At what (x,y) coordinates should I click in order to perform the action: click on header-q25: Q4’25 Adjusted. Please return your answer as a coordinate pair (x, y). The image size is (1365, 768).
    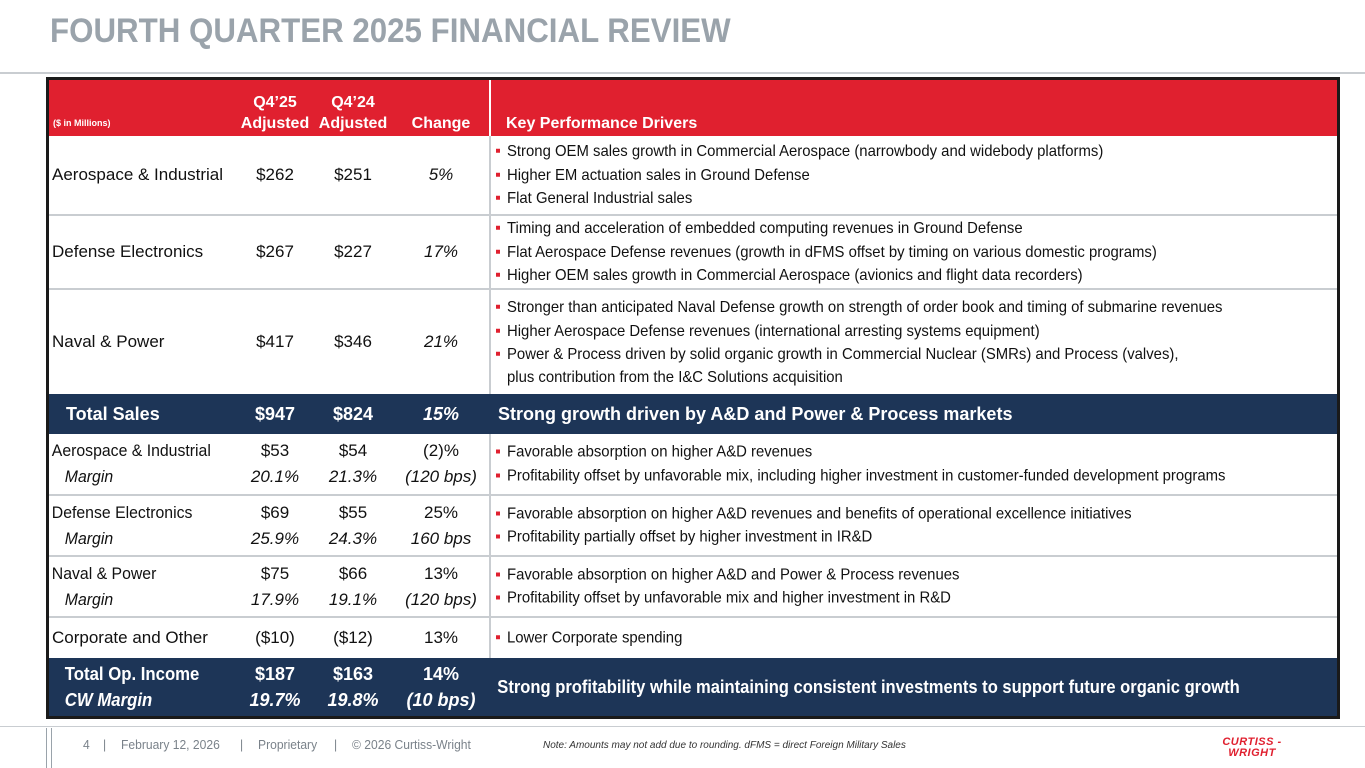
    Looking at the image, I should click on (275, 108).